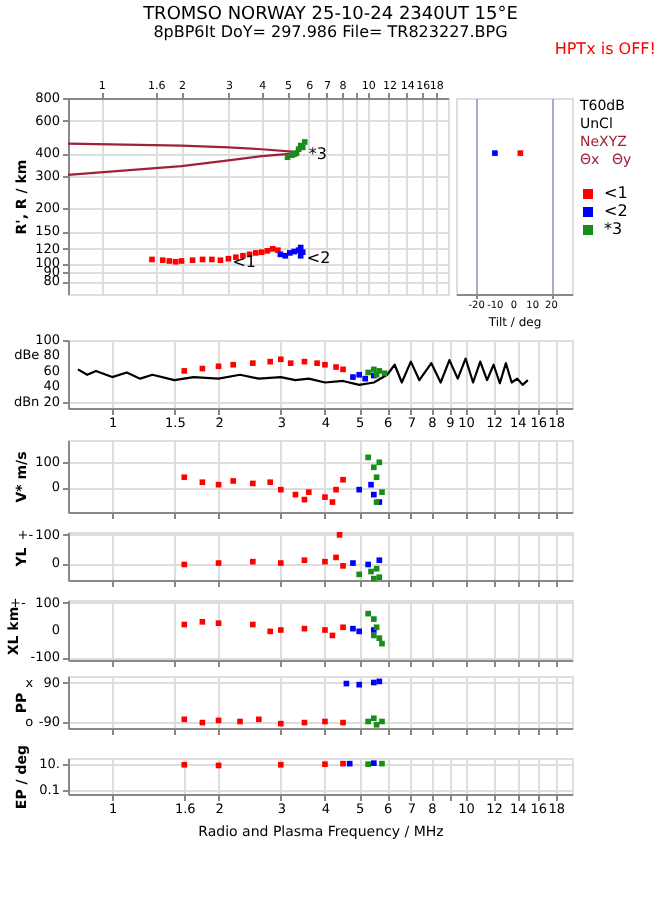 Image resolution: width=670 pixels, height=902 pixels. I want to click on chart-subtitle: 8pBP6It DoY= 297.986 File= TR823227.BPG, so click(330, 32).